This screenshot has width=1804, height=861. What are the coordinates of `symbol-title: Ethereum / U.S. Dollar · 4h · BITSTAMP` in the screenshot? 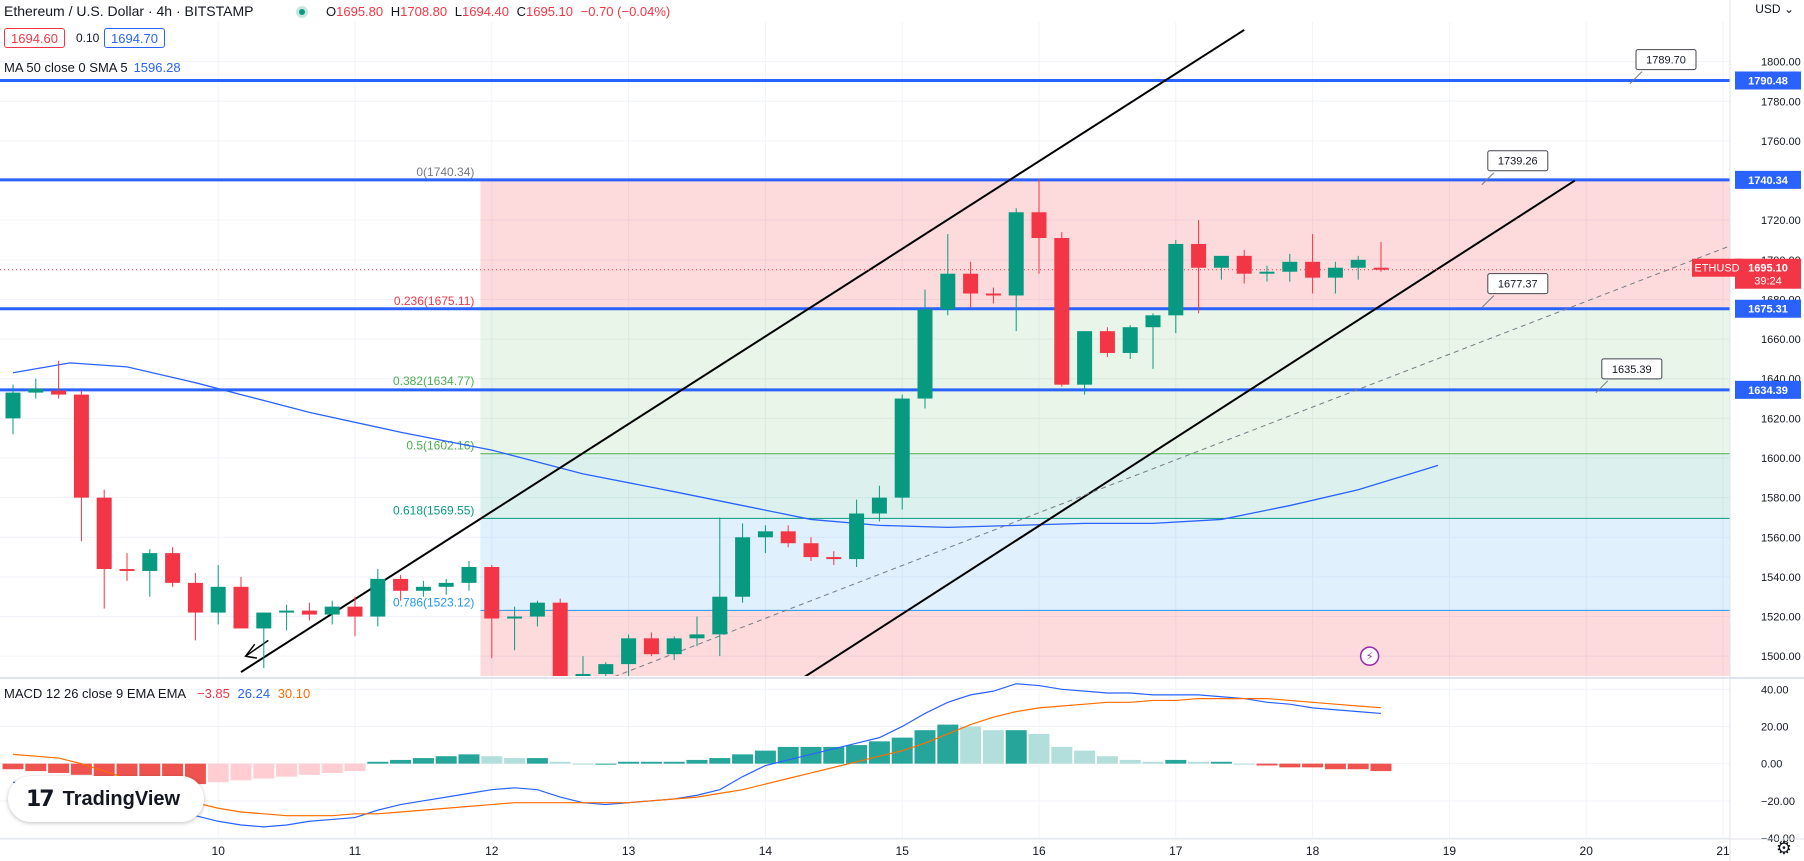 It's located at (129, 11).